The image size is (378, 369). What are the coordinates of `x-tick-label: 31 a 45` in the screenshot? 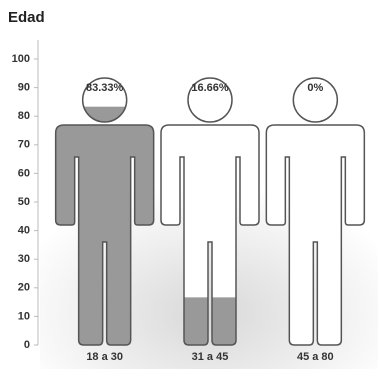 It's located at (210, 357).